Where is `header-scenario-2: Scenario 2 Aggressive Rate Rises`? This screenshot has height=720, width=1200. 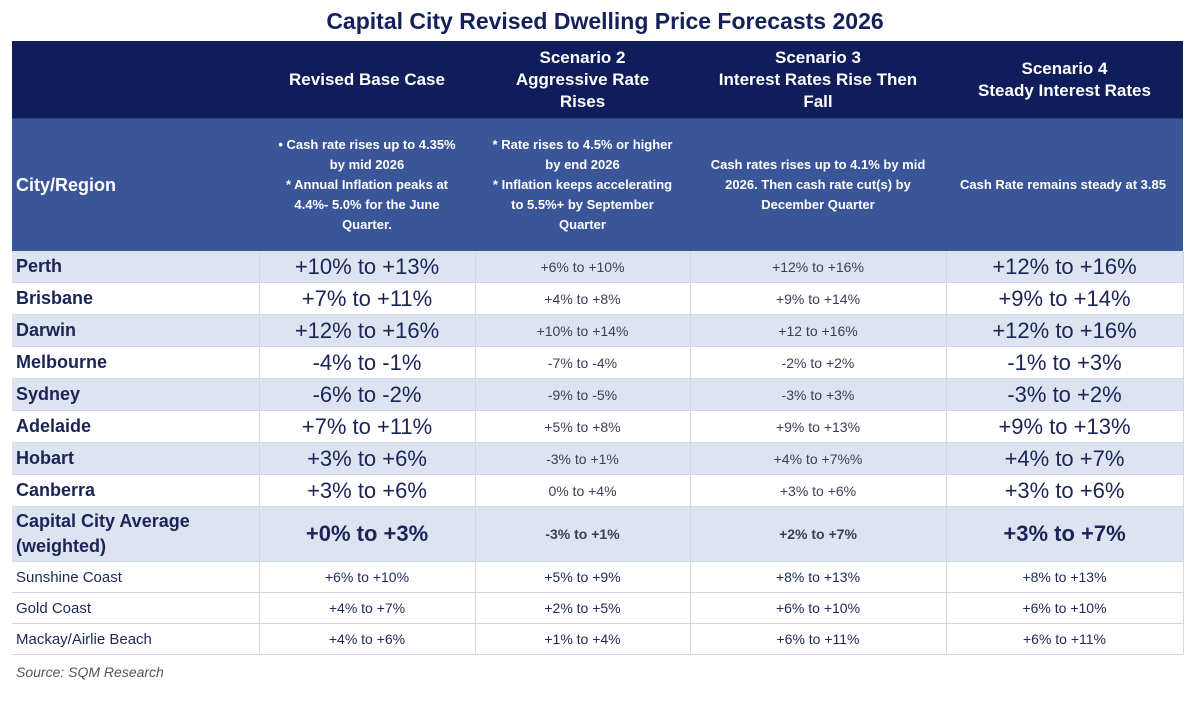
header-scenario-2: Scenario 2 Aggressive Rate Rises is located at coordinates (582, 80).